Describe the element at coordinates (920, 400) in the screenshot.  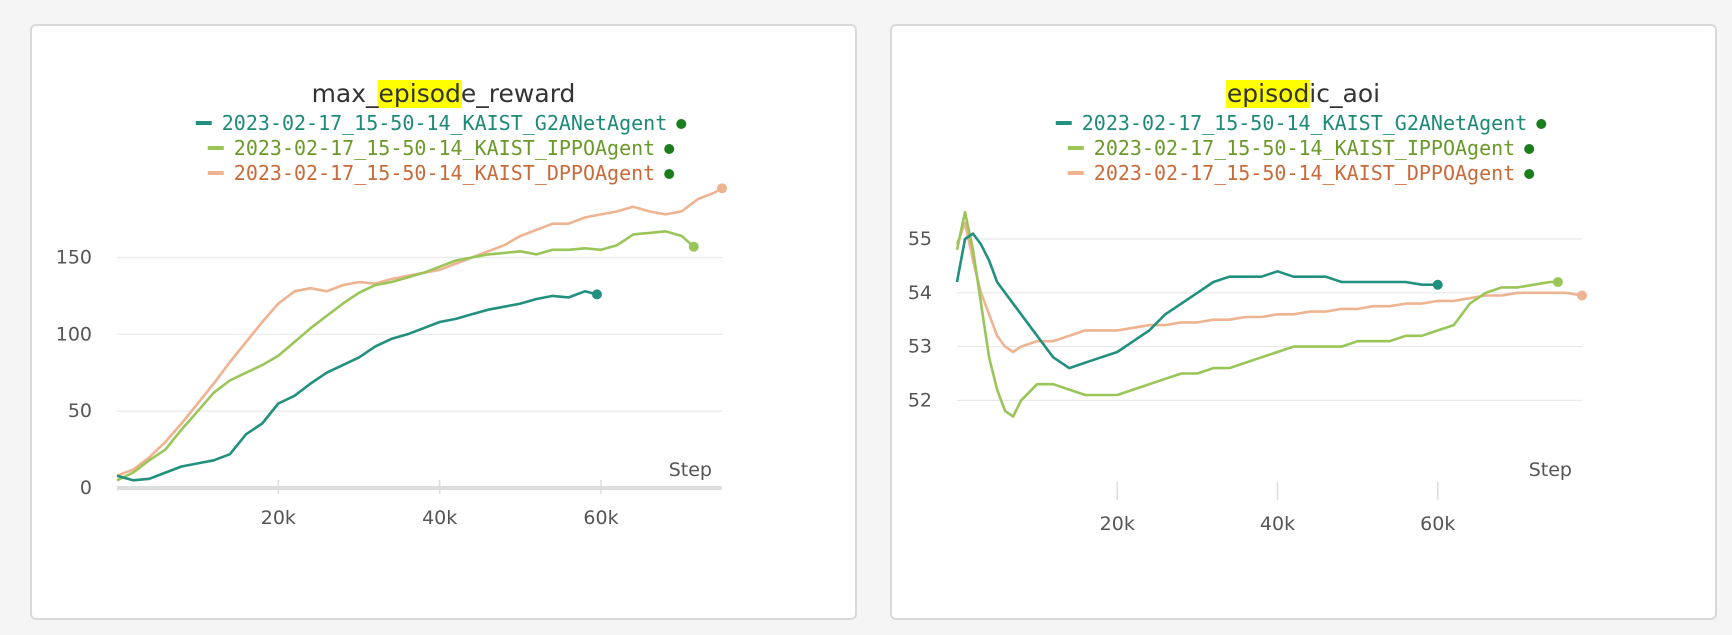
I see `y-tick-label: 52` at that location.